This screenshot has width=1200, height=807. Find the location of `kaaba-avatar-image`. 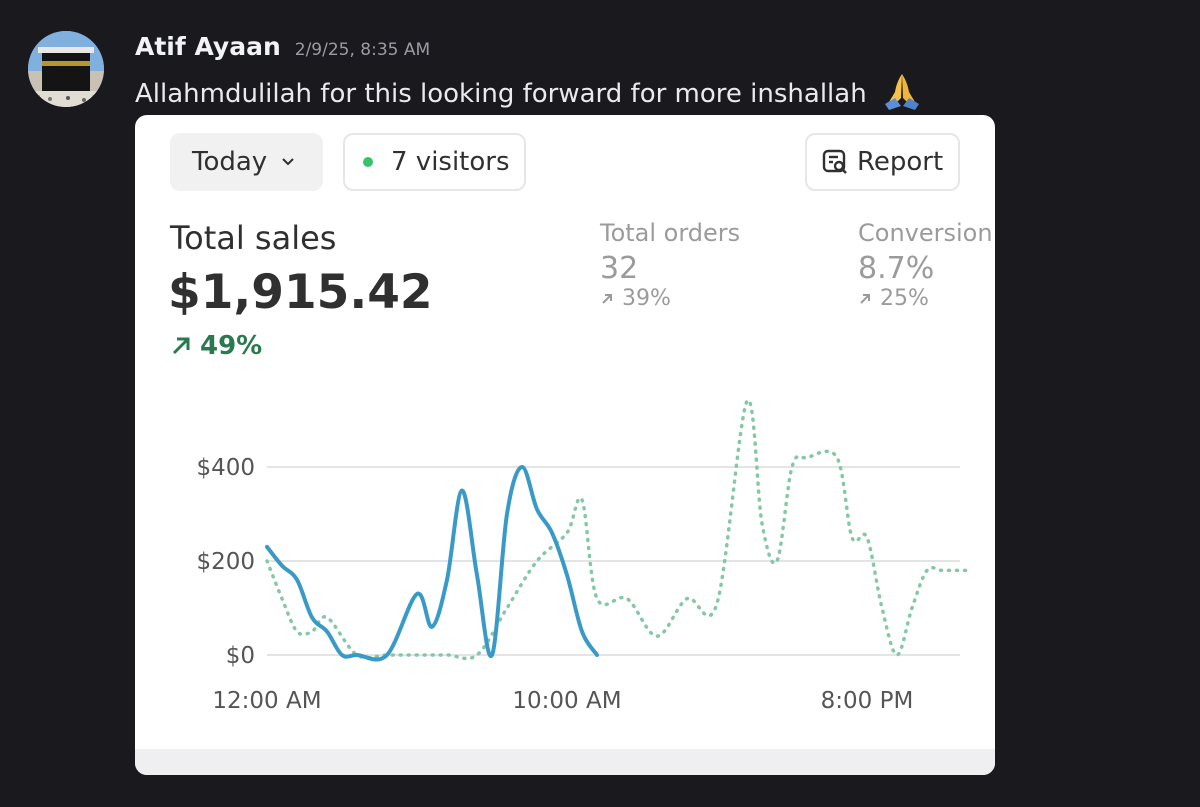

kaaba-avatar-image is located at coordinates (66, 69).